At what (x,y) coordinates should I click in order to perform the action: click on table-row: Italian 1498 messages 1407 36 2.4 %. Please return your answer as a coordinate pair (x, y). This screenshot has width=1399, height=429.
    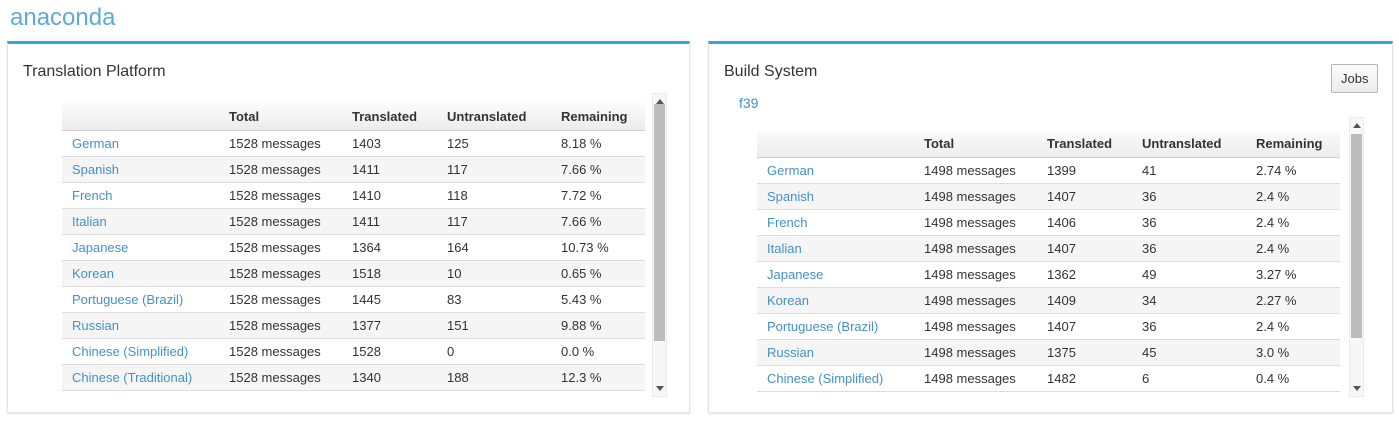
    Looking at the image, I should click on (1048, 248).